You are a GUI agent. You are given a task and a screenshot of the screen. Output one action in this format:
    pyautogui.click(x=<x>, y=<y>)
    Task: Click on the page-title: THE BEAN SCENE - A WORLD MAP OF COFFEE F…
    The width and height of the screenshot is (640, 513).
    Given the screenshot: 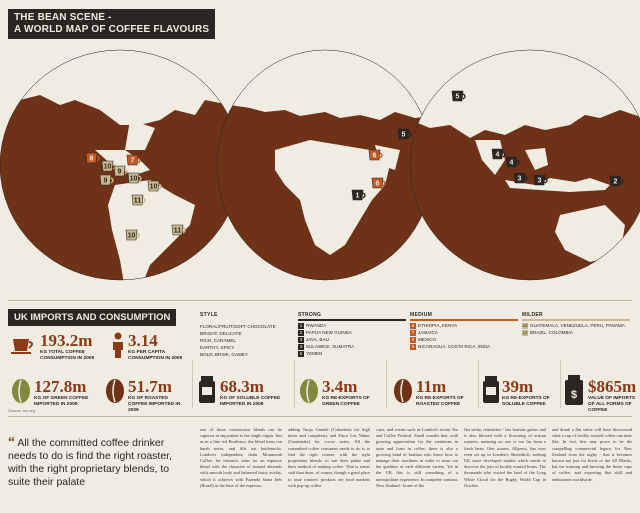 What is the action you would take?
    pyautogui.click(x=112, y=24)
    